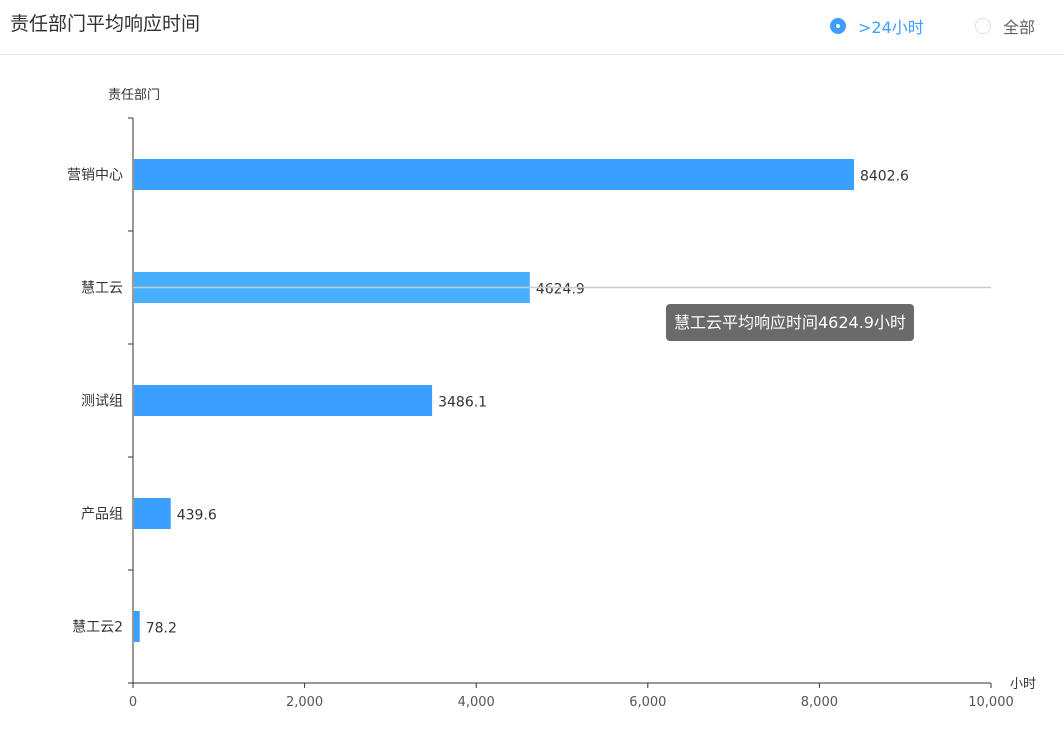 The width and height of the screenshot is (1064, 730). What do you see at coordinates (105, 24) in the screenshot?
I see `page-title: 责任部门平均响应时间` at bounding box center [105, 24].